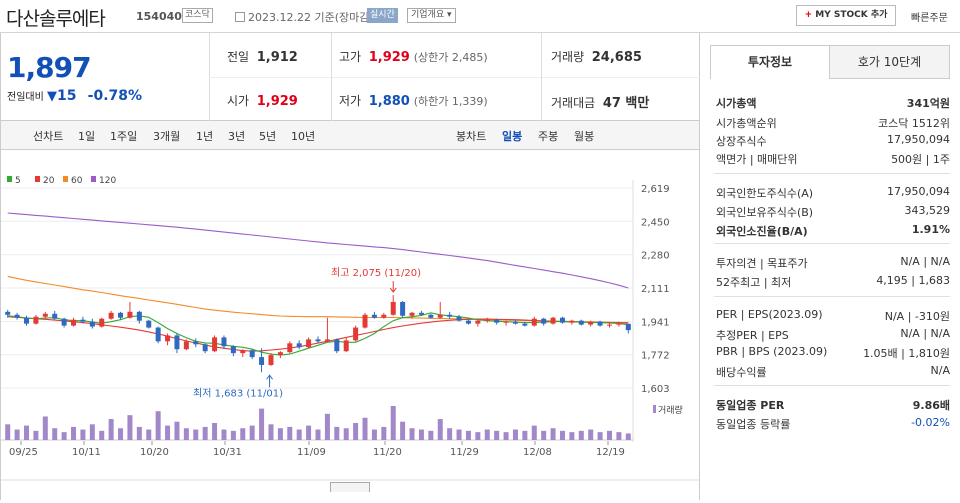  What do you see at coordinates (929, 18) in the screenshot?
I see `quick-order-link: 빠른주문` at bounding box center [929, 18].